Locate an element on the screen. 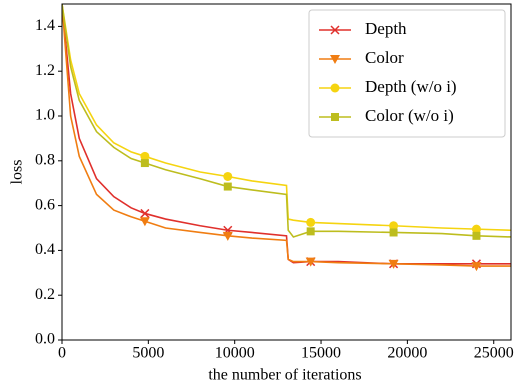  x-tick-label: 20000 is located at coordinates (407, 353).